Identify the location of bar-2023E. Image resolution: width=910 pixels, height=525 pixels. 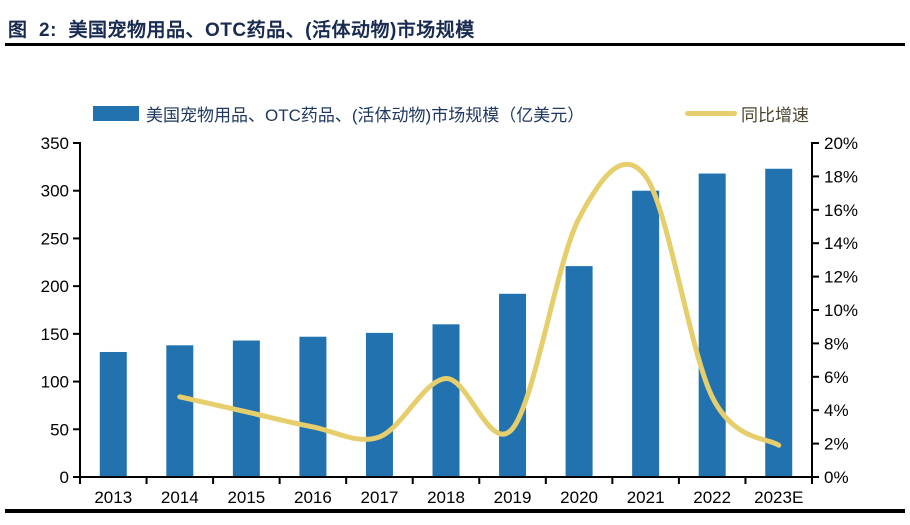
(779, 322).